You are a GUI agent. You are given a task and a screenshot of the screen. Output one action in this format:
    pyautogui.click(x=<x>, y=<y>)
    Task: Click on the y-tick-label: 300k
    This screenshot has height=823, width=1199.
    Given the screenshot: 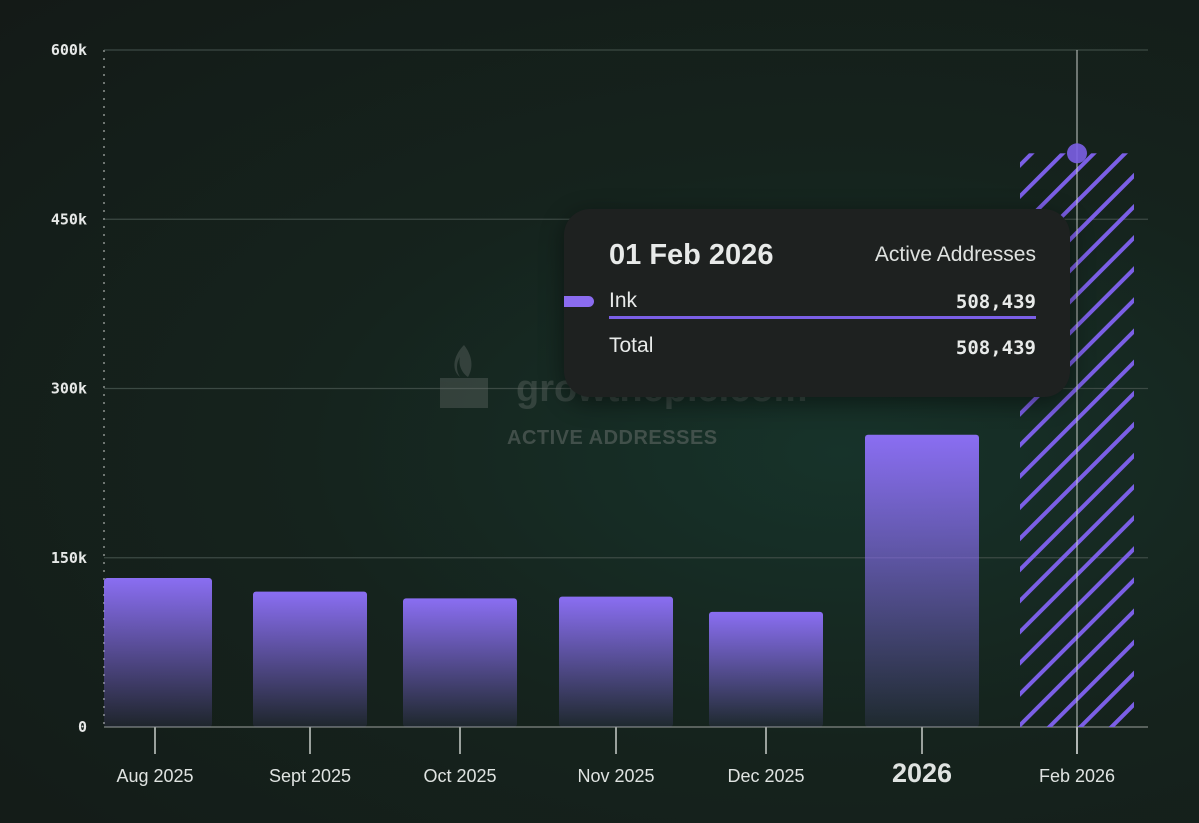 What is the action you would take?
    pyautogui.click(x=69, y=389)
    